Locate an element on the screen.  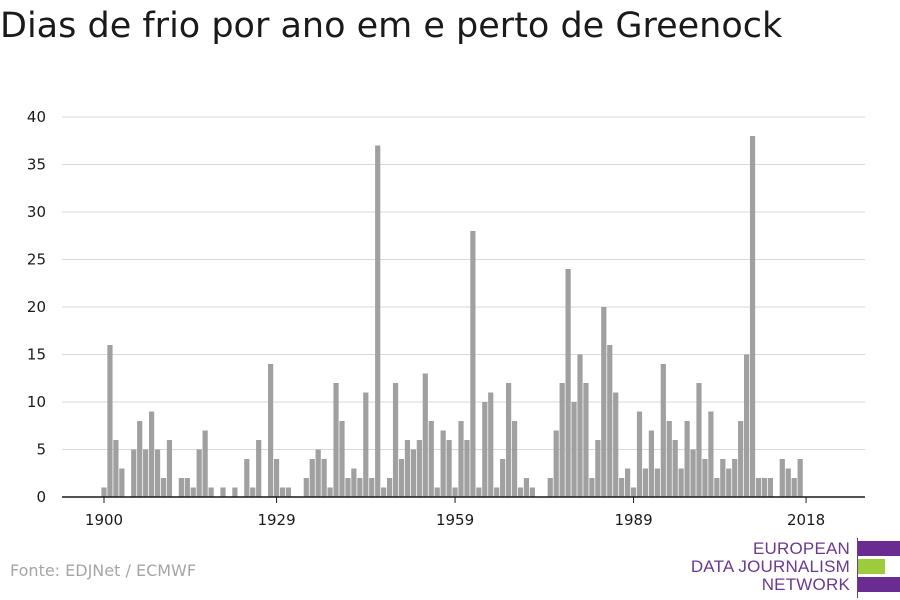
bar-1958 is located at coordinates (449, 468).